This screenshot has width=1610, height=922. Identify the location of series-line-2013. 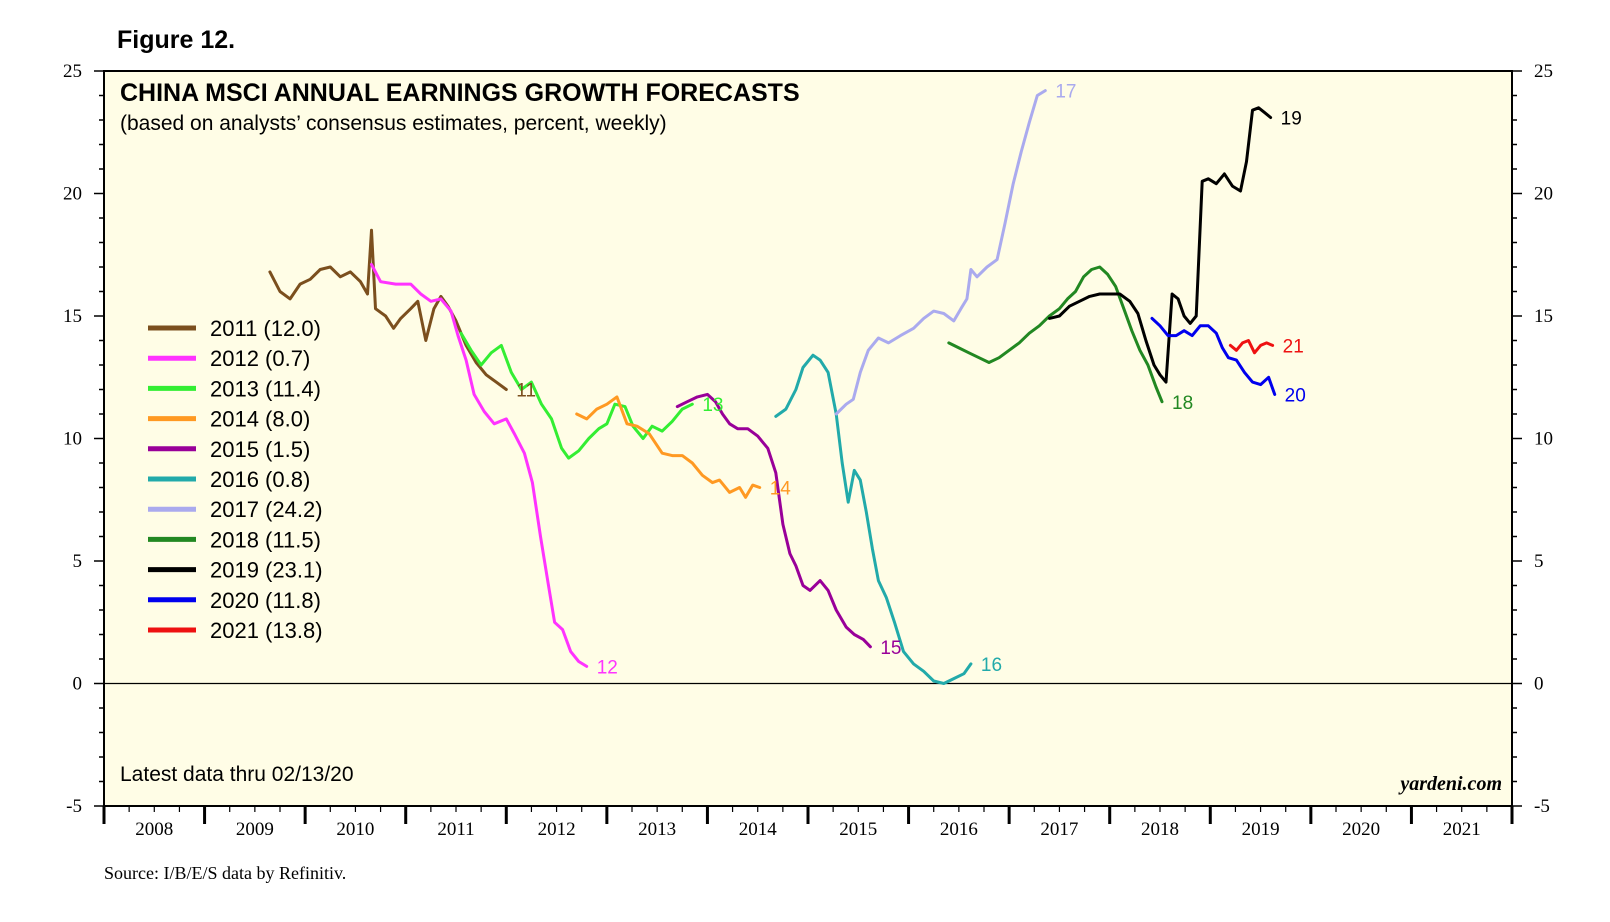
(576, 395).